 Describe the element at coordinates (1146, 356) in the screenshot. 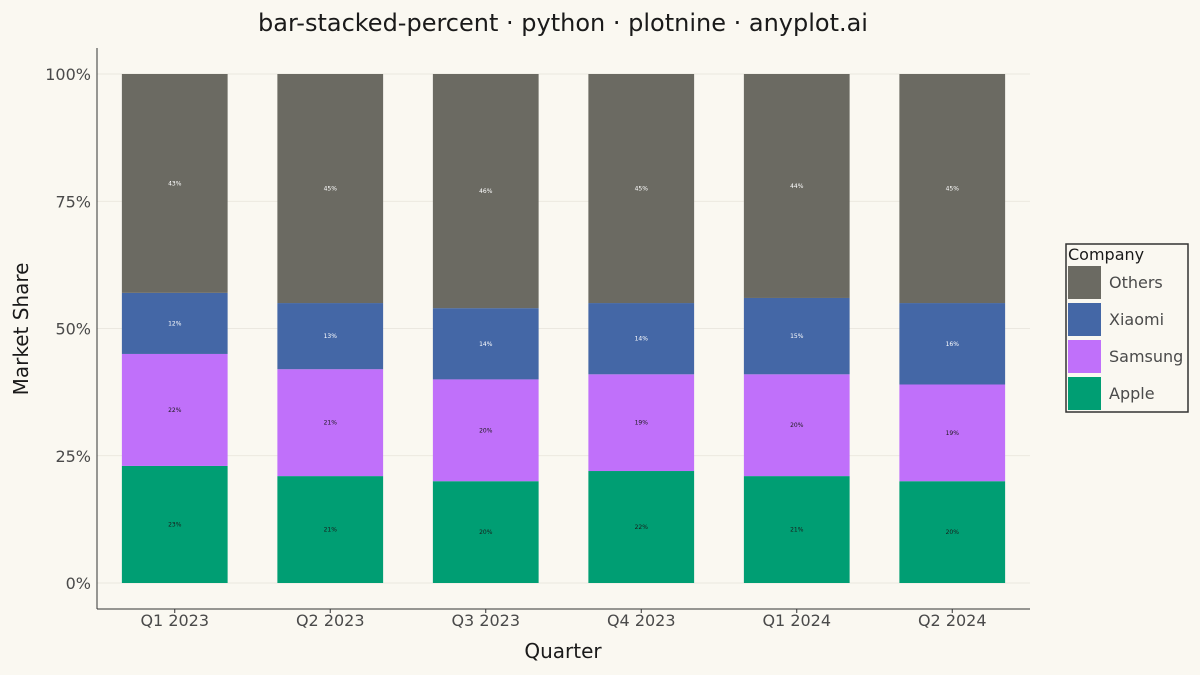

I see `legend-label-samsung: Samsung` at that location.